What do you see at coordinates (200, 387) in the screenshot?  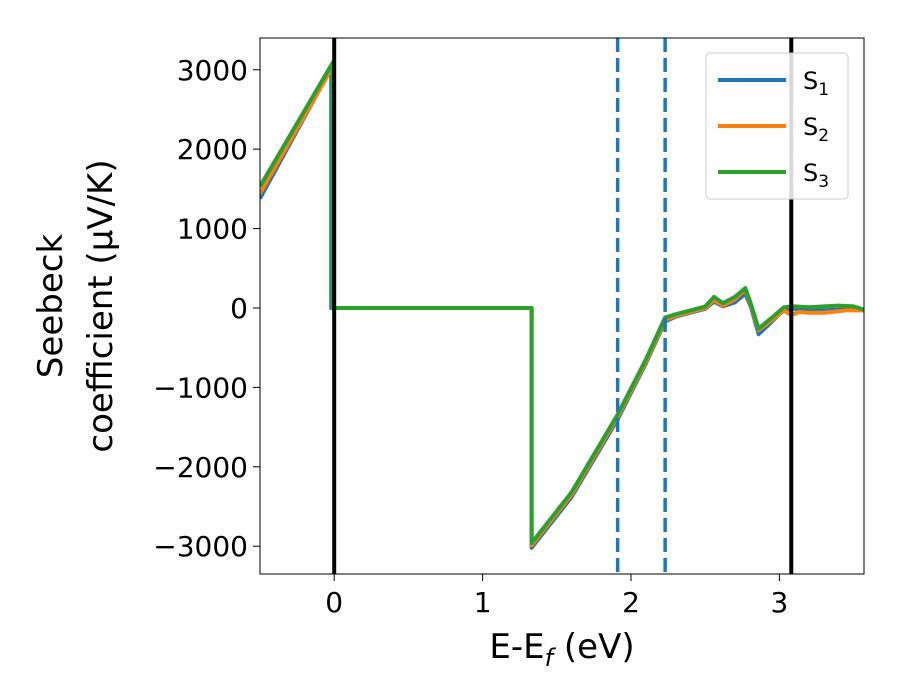 I see `y-tick-label: −1000` at bounding box center [200, 387].